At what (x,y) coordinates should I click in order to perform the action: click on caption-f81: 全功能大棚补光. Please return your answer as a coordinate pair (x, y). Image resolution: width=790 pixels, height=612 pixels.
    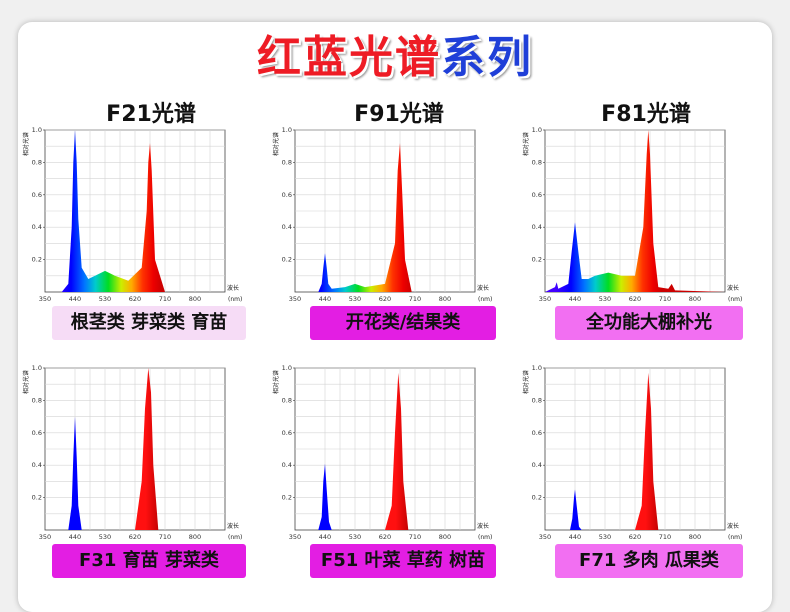
    Looking at the image, I should click on (649, 323).